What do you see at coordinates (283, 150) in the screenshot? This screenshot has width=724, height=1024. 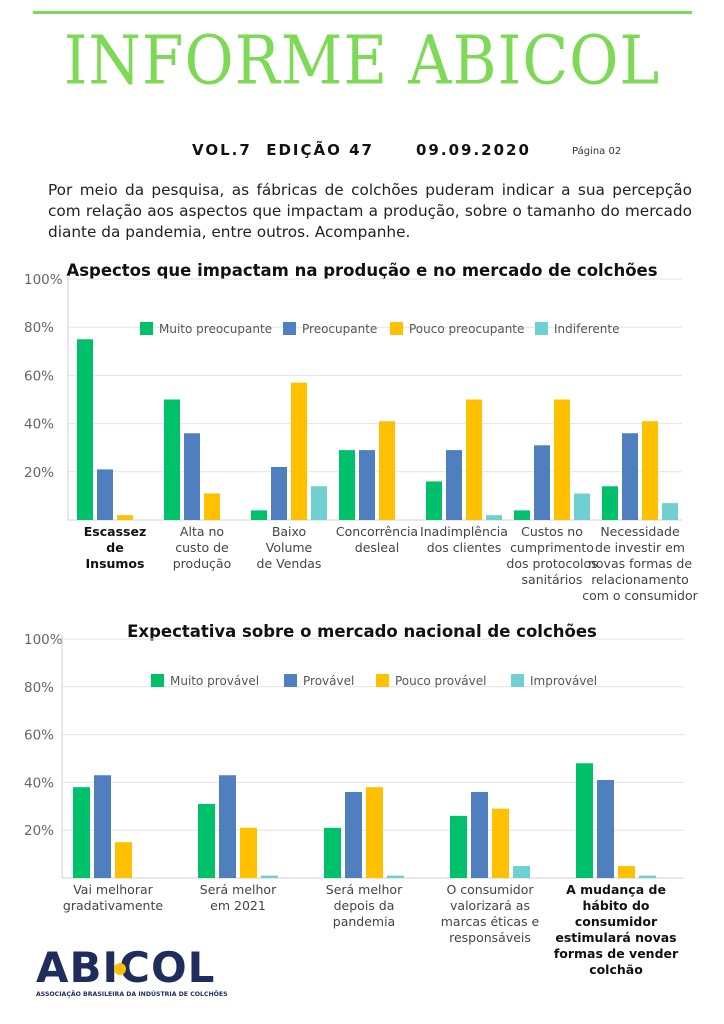 I see `issue-number: VOL.7 EDIÇÃO 47` at bounding box center [283, 150].